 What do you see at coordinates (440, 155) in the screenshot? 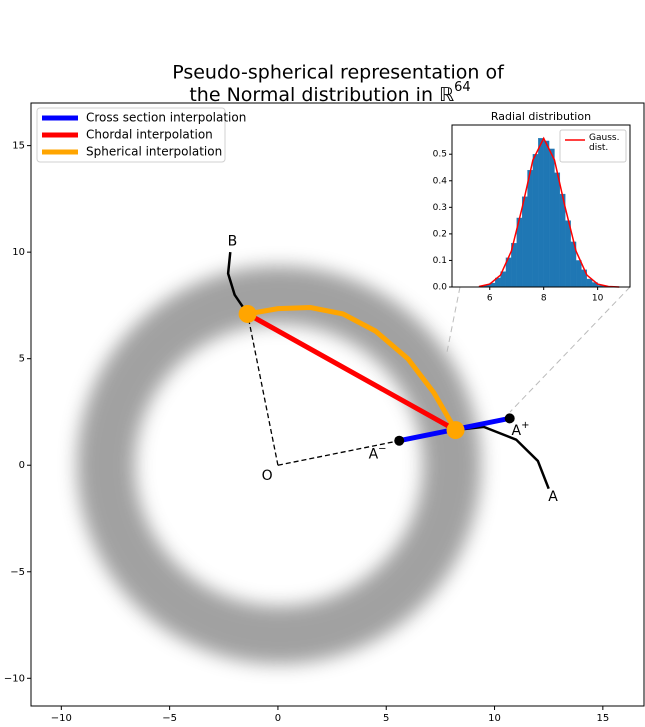
I see `y-tick-label: 0.5` at bounding box center [440, 155].